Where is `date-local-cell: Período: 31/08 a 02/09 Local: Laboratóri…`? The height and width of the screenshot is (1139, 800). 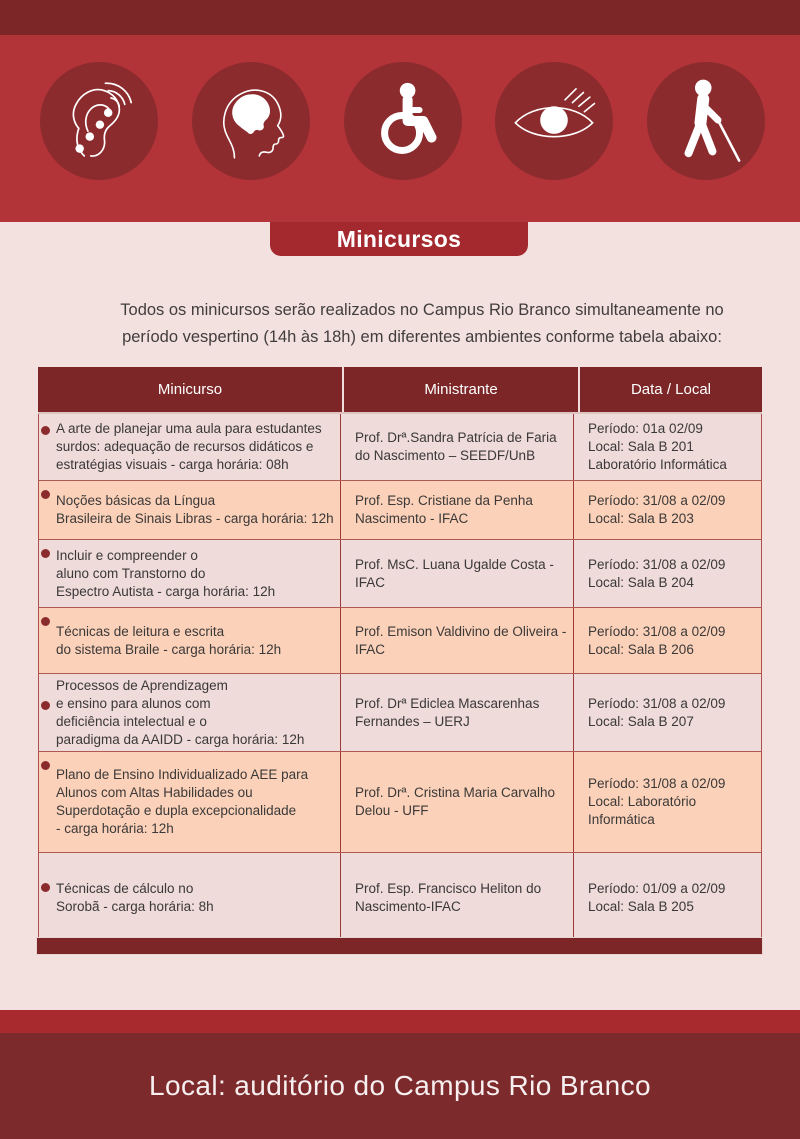 date-local-cell: Período: 31/08 a 02/09 Local: Laboratóri… is located at coordinates (657, 801).